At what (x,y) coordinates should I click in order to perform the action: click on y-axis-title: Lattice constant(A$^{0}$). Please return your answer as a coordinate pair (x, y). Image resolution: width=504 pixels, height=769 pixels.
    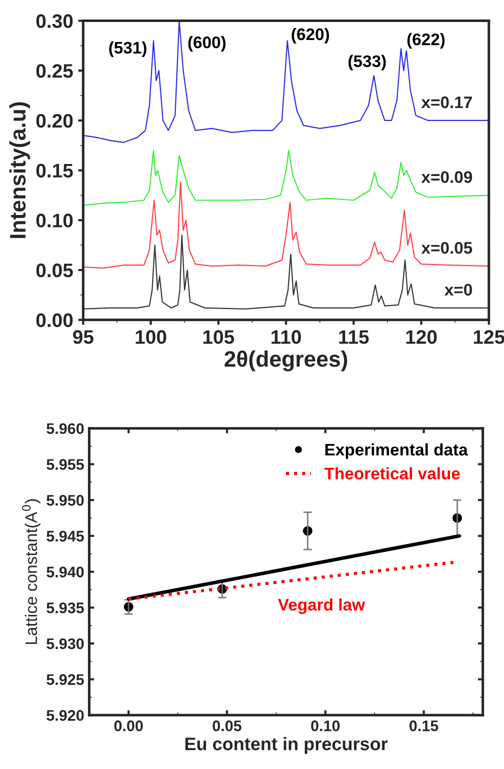
    Looking at the image, I should click on (31, 571).